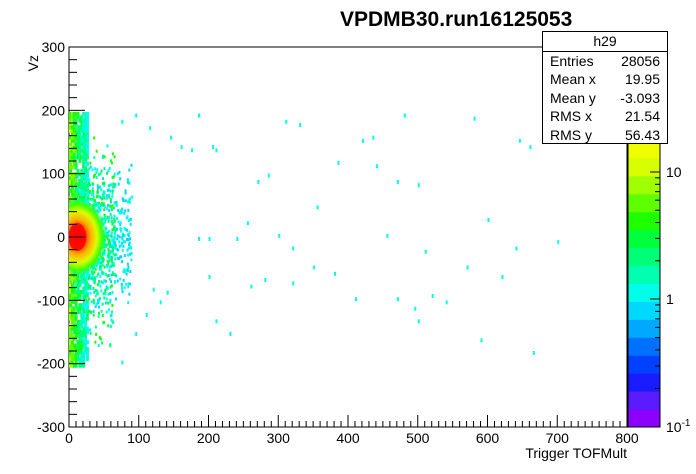 Image resolution: width=696 pixels, height=474 pixels. What do you see at coordinates (605, 135) in the screenshot?
I see `stats-row-rms-y: RMS y 56.43` at bounding box center [605, 135].